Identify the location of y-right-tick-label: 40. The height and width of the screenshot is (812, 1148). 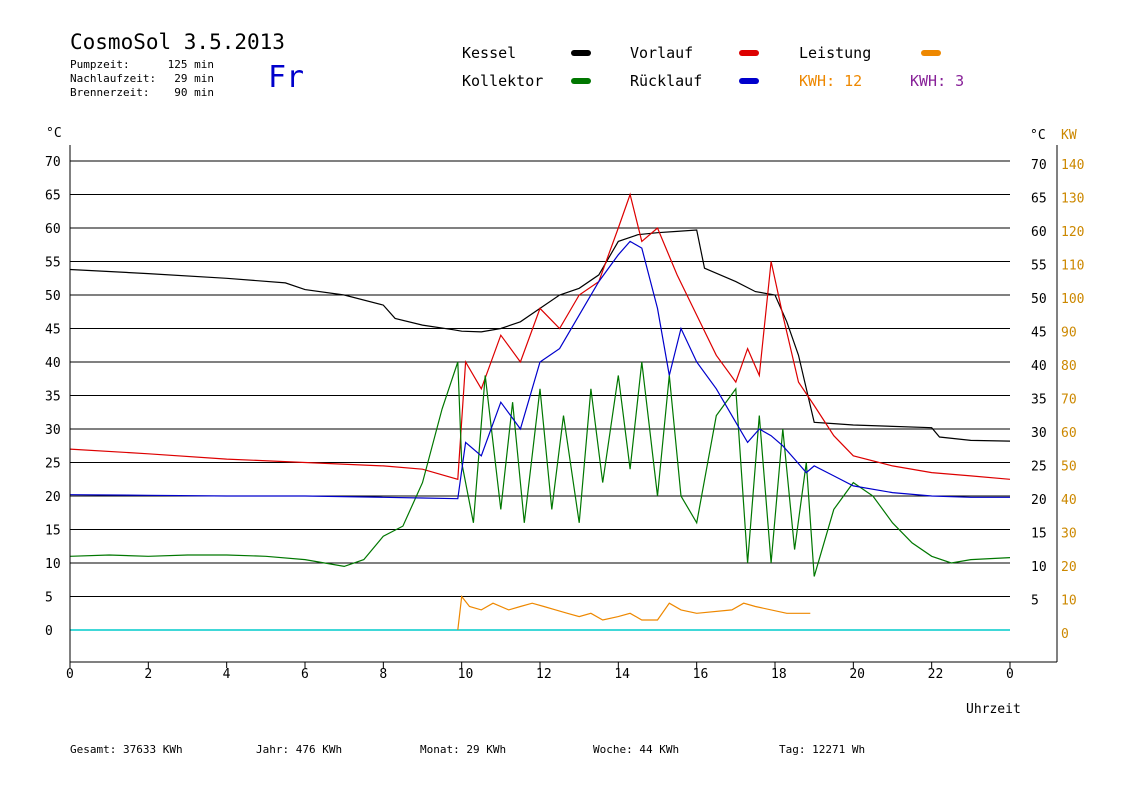
(1039, 366).